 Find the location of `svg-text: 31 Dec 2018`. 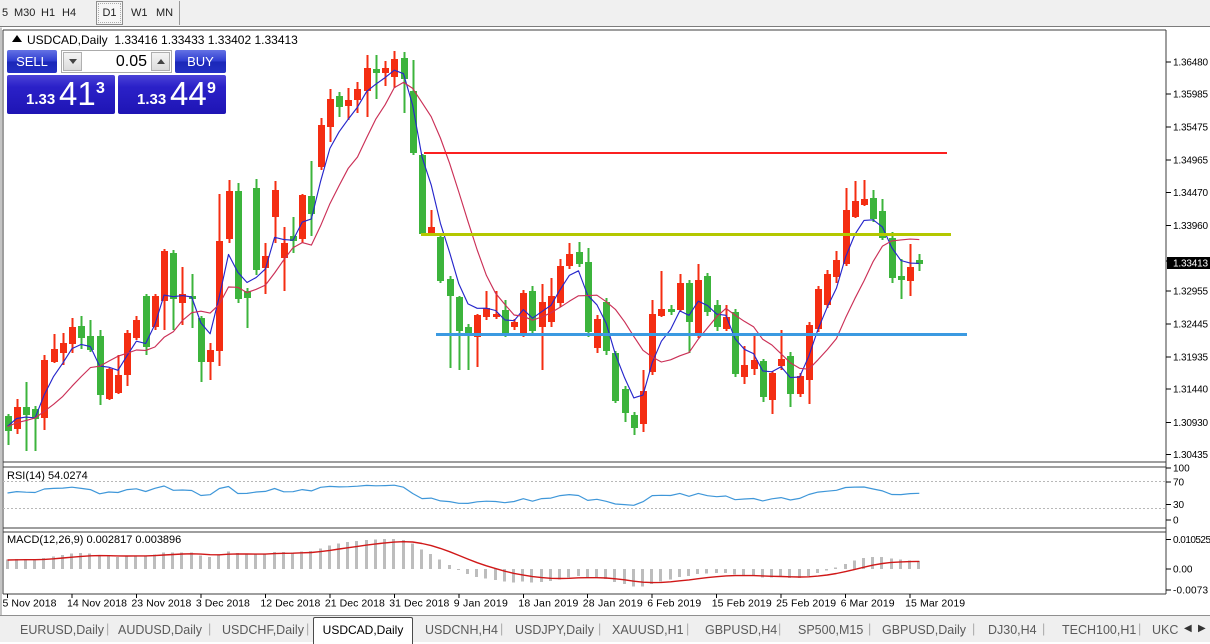

svg-text: 31 Dec 2018 is located at coordinates (419, 604).